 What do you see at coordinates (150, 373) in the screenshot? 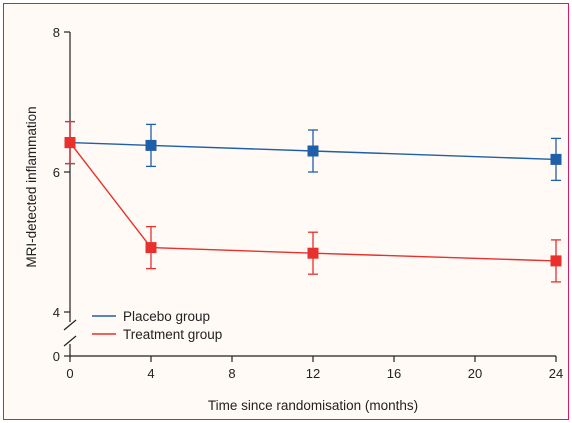
I see `x-tick-label: 4` at bounding box center [150, 373].